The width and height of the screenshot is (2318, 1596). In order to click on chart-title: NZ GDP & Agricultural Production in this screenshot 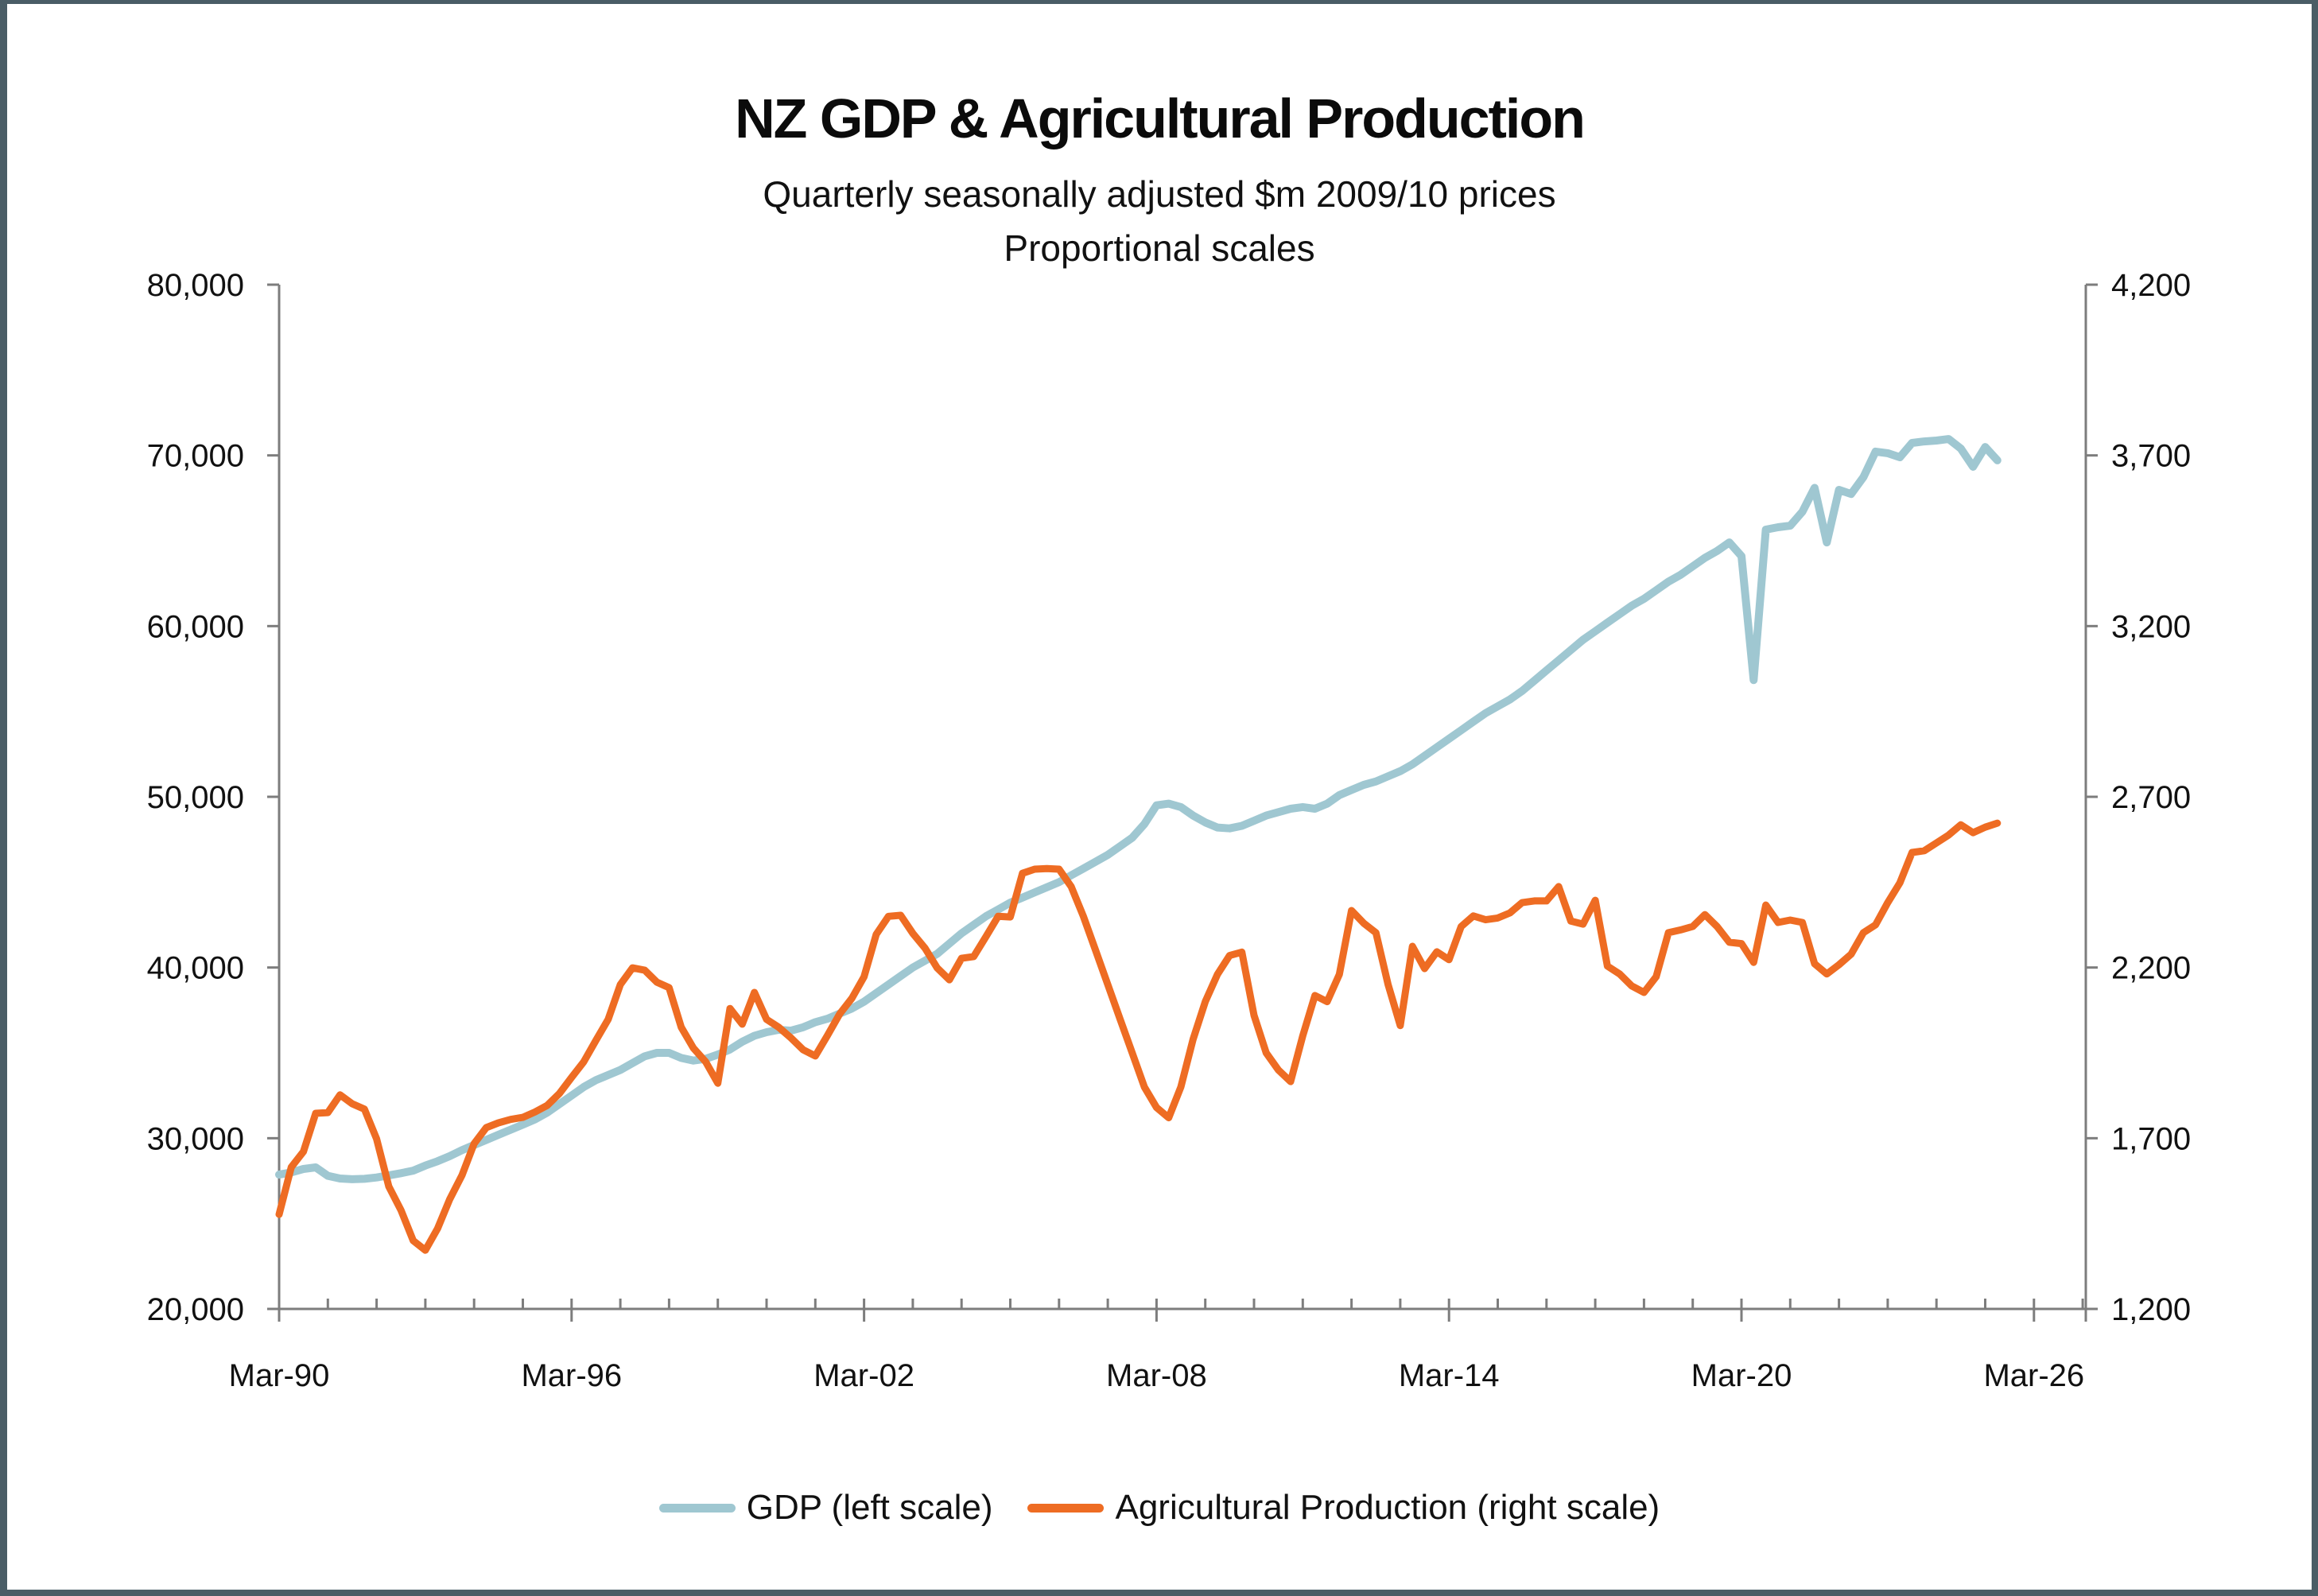, I will do `click(1160, 118)`.